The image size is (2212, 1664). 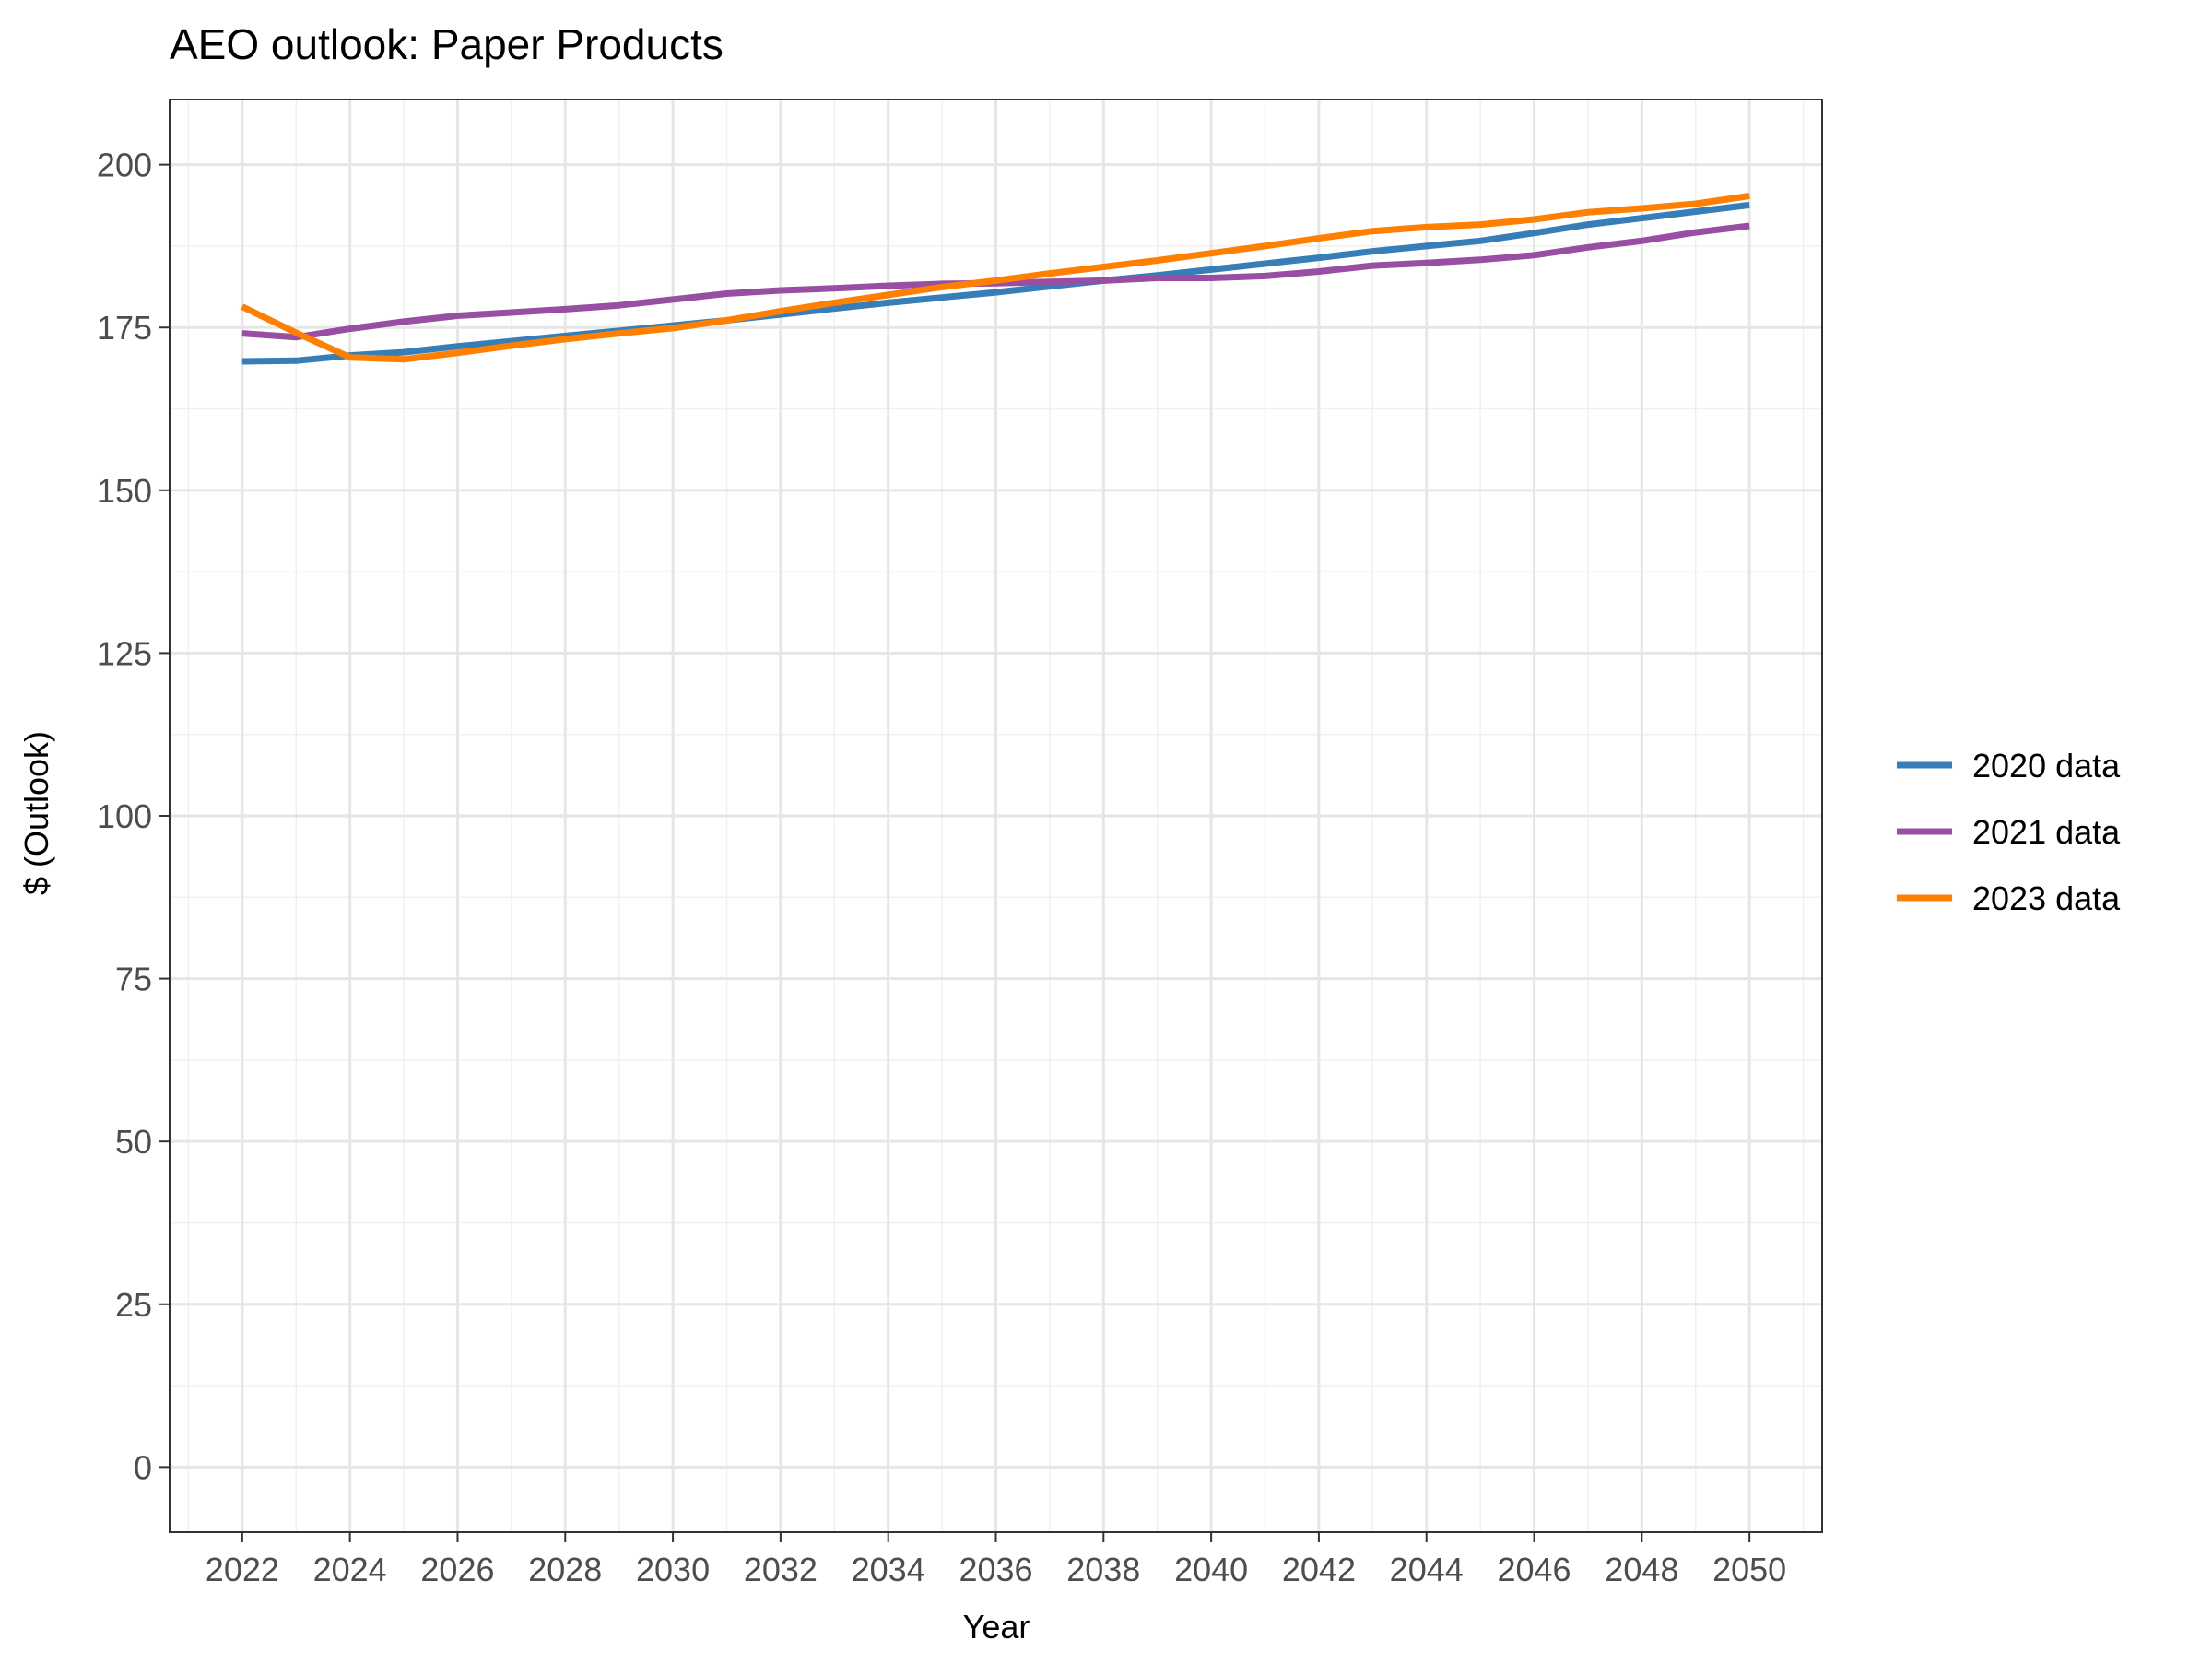 What do you see at coordinates (1749, 1569) in the screenshot?
I see `x-tick-label: 2050` at bounding box center [1749, 1569].